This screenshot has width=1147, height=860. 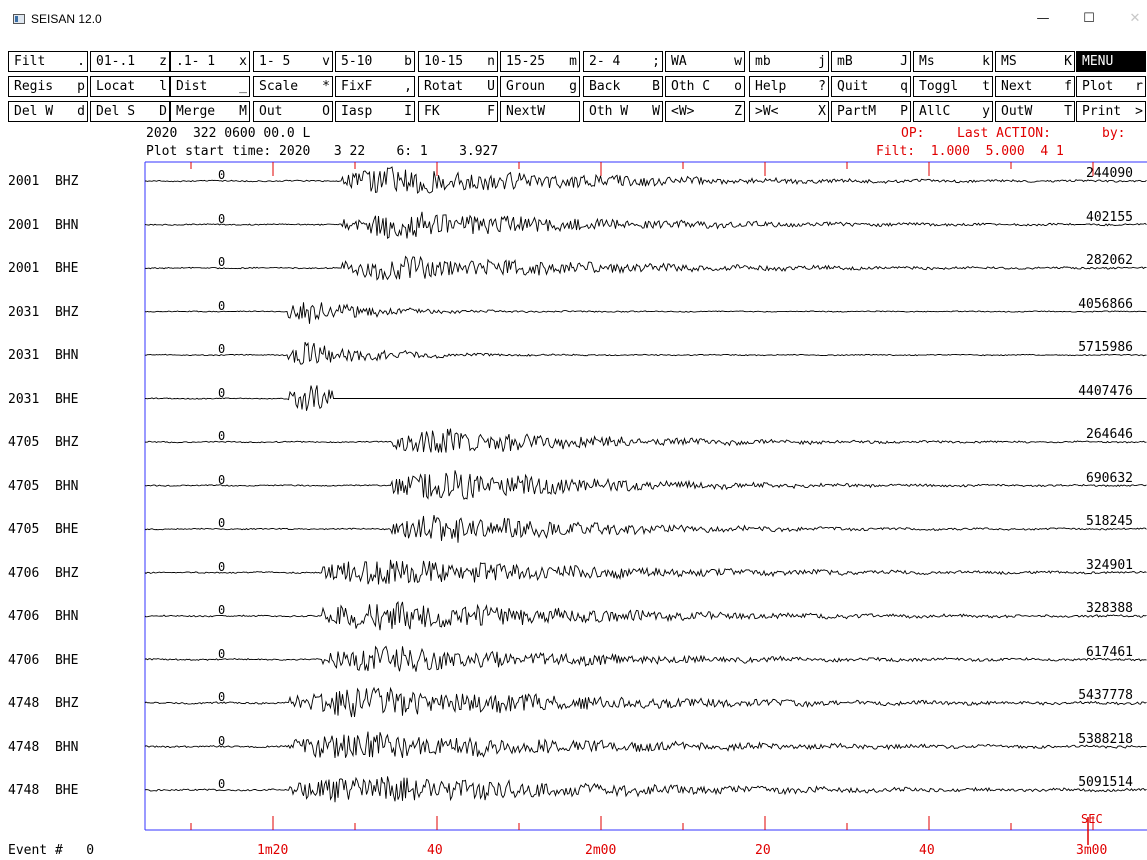 What do you see at coordinates (540, 86) in the screenshot?
I see `groun-button: Groun g` at bounding box center [540, 86].